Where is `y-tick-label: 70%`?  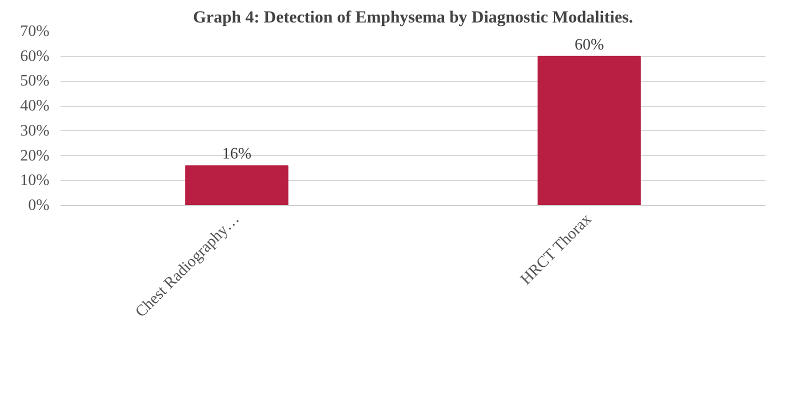
y-tick-label: 70% is located at coordinates (35, 31).